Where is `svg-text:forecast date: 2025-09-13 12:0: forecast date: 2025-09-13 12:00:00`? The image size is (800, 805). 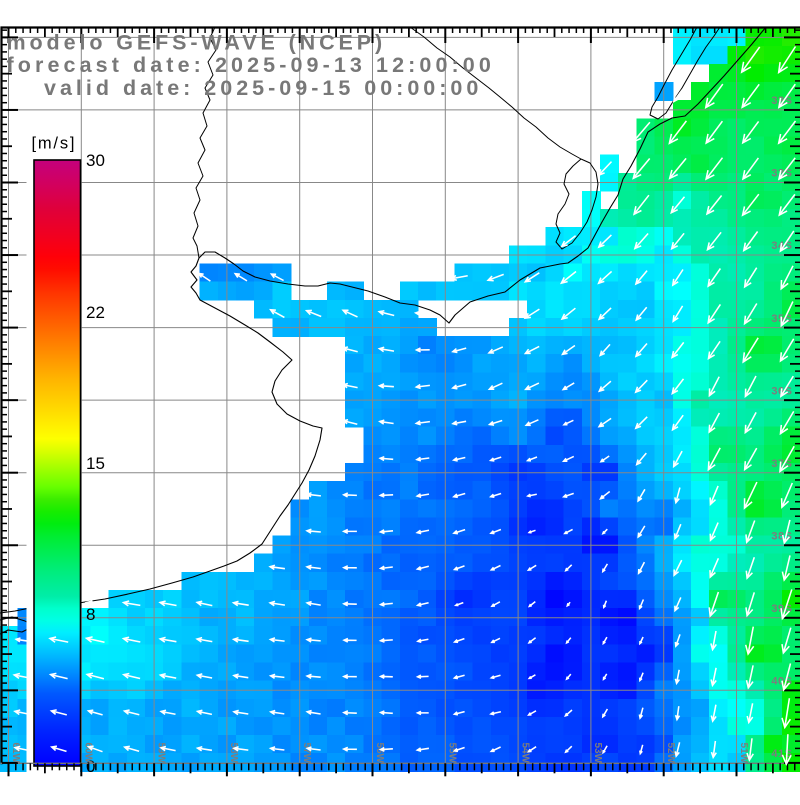 svg-text:forecast date: 2025-09-13 12:0: forecast date: 2025-09-13 12:00:00 is located at coordinates (251, 65).